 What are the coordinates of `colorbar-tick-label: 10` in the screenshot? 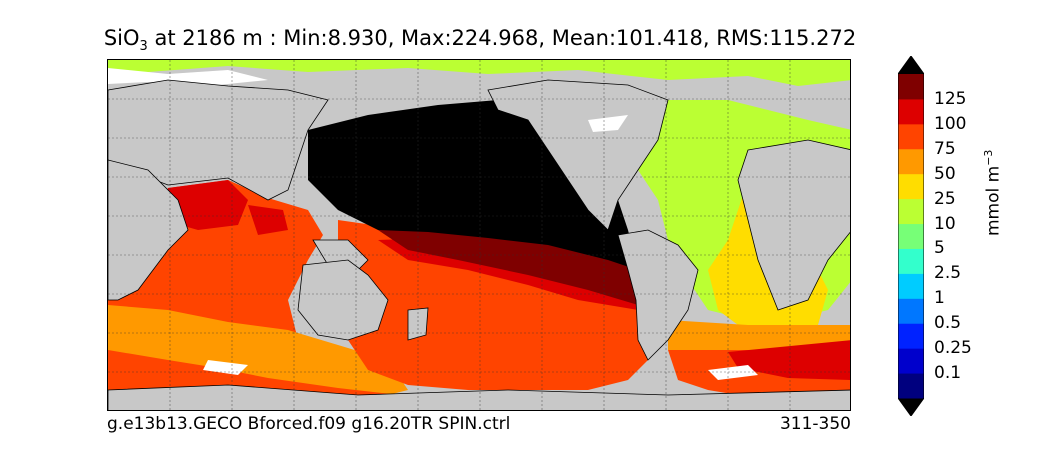 It's located at (945, 223).